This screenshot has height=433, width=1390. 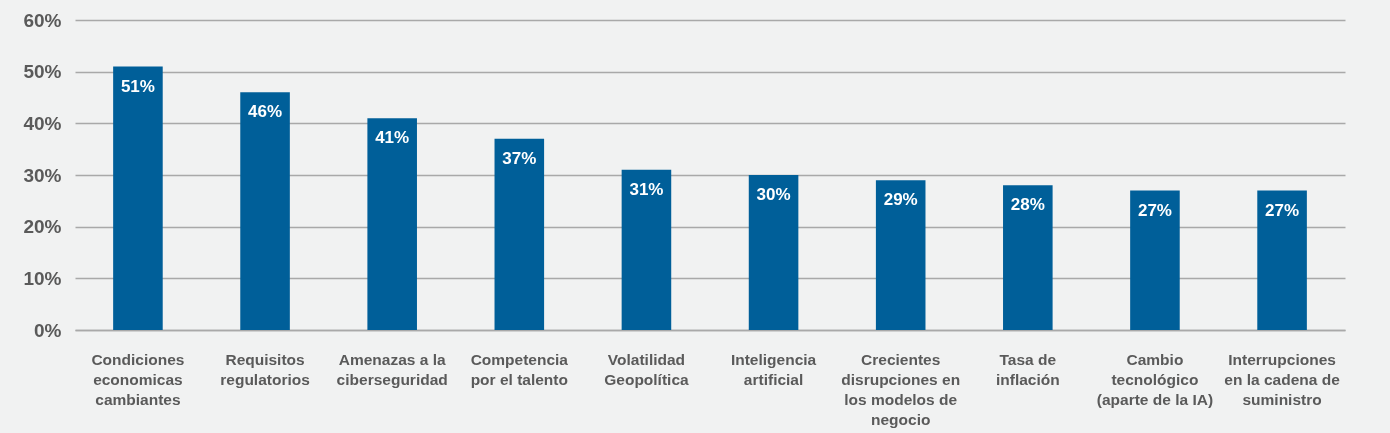 I want to click on x-tick-label: Inteligencia artificial, so click(x=773, y=369).